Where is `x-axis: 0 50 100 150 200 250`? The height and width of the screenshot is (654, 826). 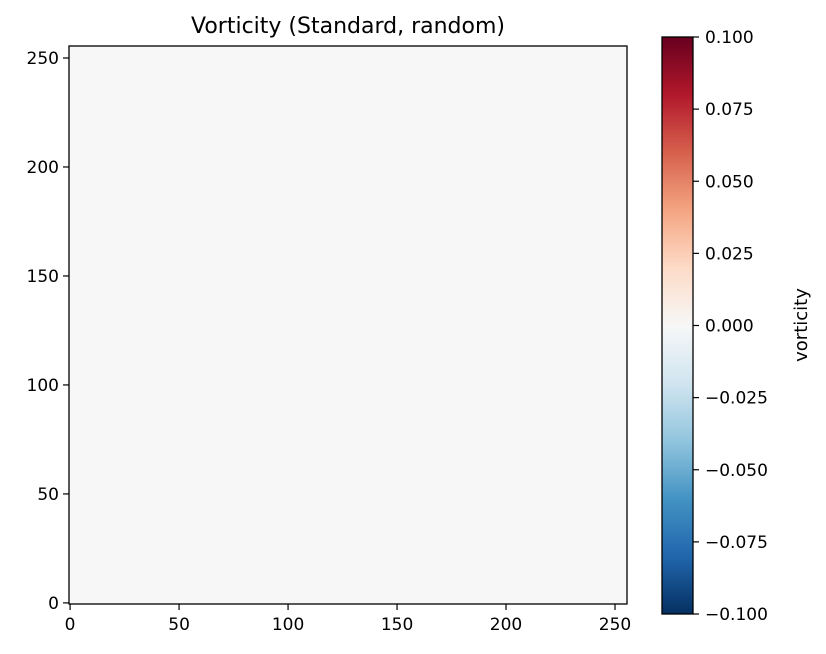 x-axis: 0 50 100 150 200 250 is located at coordinates (348, 619).